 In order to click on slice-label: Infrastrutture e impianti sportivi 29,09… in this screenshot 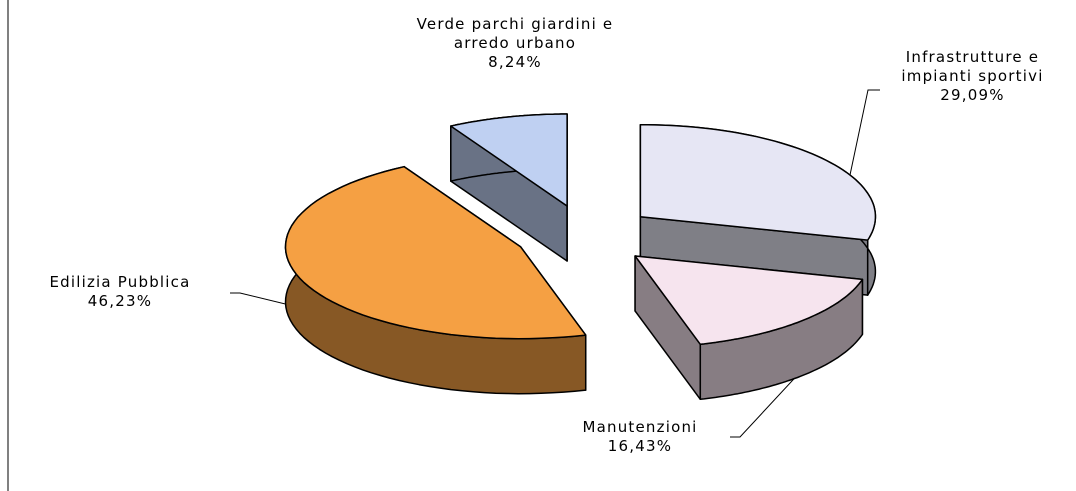, I will do `click(972, 76)`.